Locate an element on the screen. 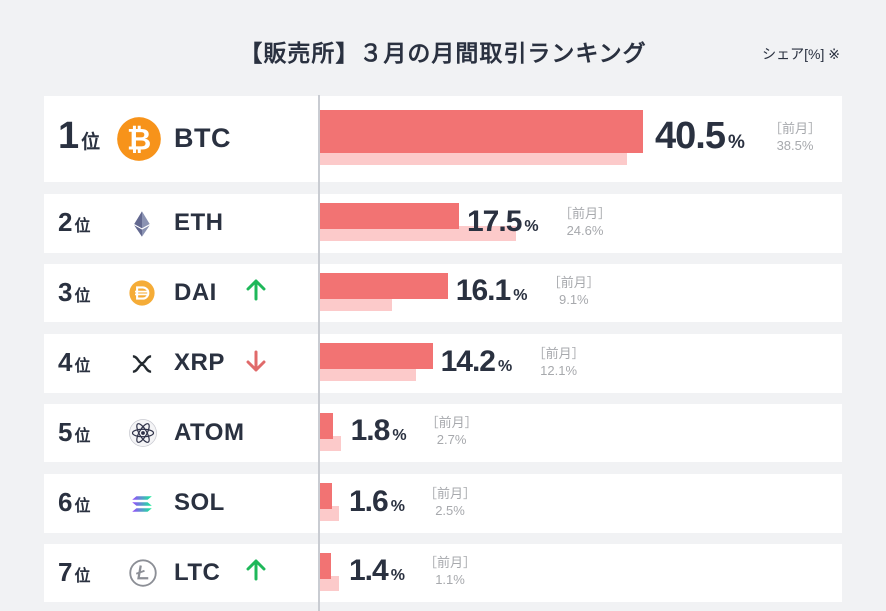 The width and height of the screenshot is (886, 611). share-value: 1.8 is located at coordinates (370, 431).